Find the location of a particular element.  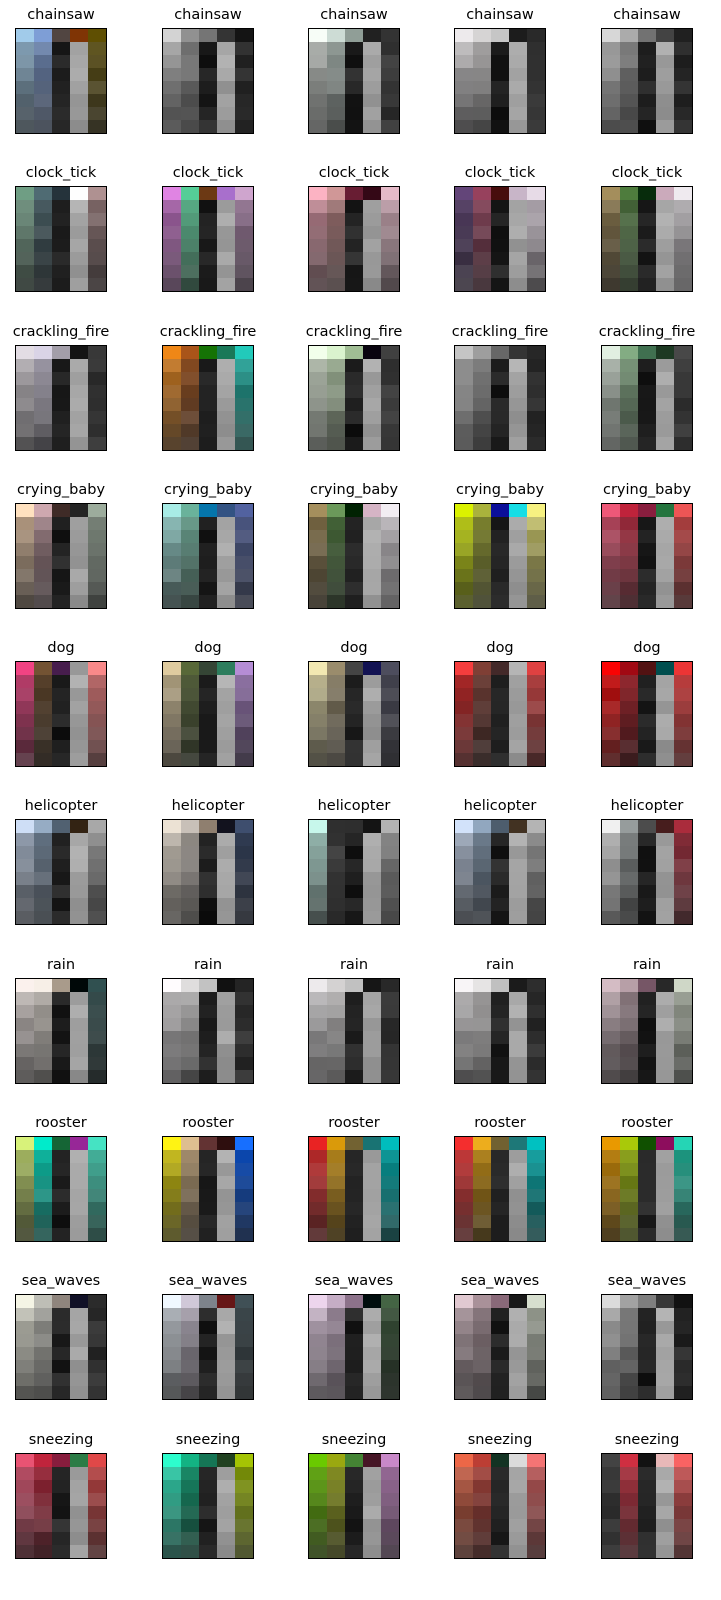

panel-title: helicopter is located at coordinates (647, 806).